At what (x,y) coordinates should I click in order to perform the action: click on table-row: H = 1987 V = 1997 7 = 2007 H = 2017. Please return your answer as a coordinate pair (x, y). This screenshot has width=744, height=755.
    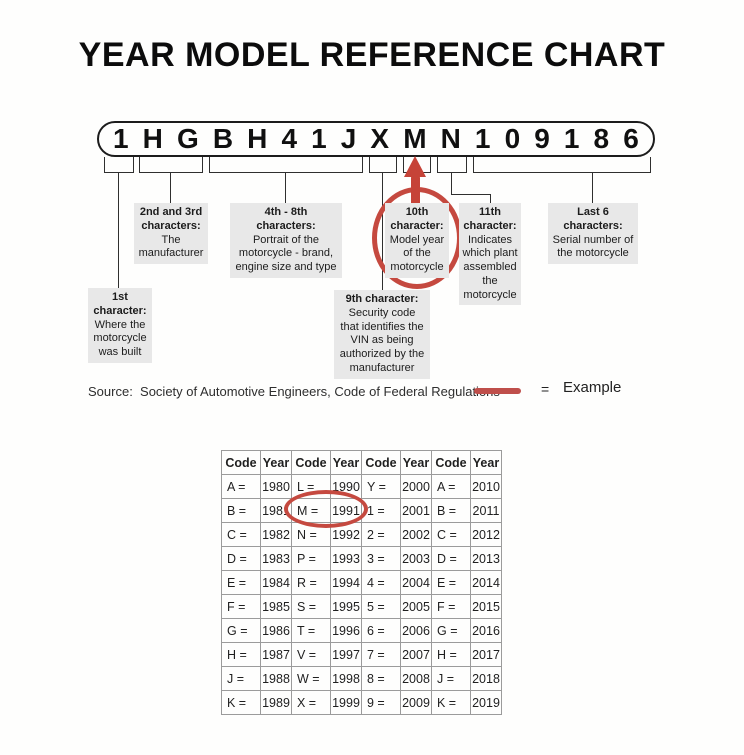
    Looking at the image, I should click on (361, 654).